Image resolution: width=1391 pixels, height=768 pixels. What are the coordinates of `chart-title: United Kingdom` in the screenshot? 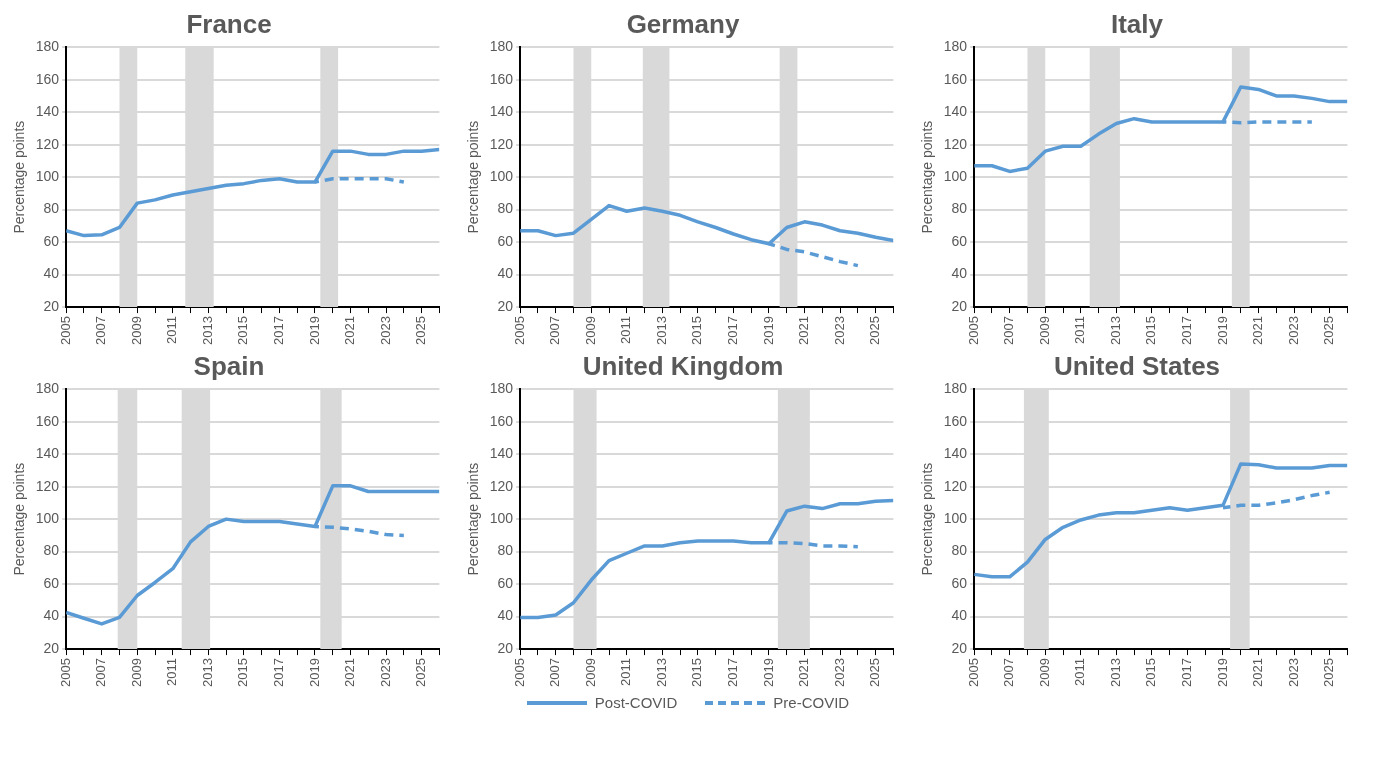 It's located at (683, 365).